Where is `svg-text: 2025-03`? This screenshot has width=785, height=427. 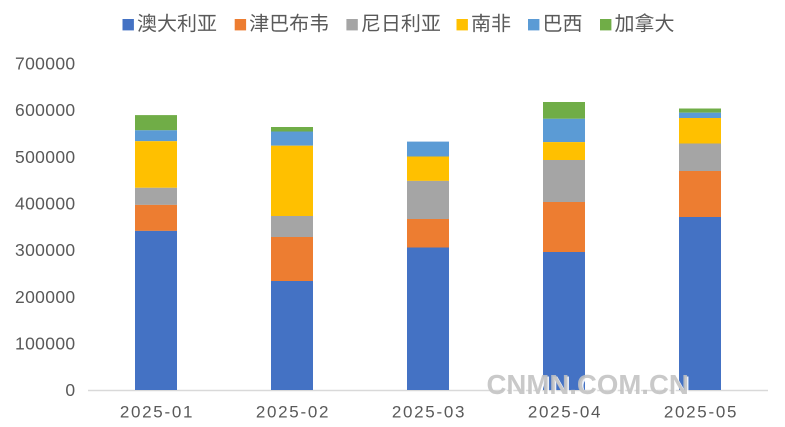 svg-text: 2025-03 is located at coordinates (429, 411).